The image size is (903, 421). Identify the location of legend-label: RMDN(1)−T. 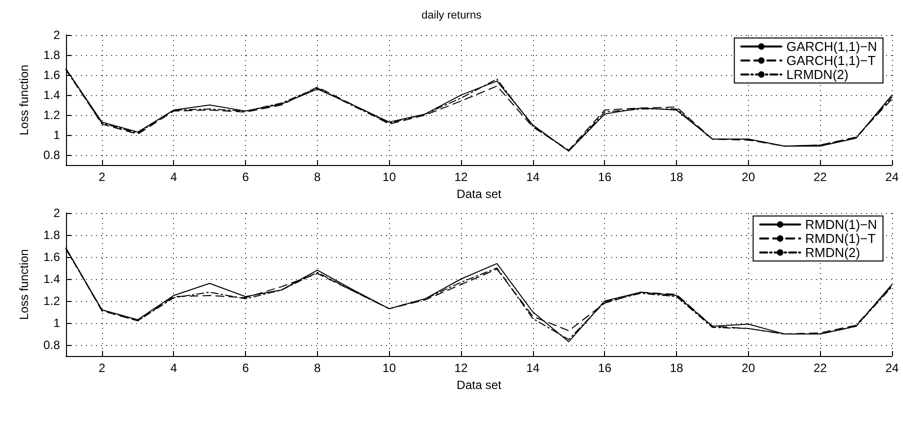
(840, 238).